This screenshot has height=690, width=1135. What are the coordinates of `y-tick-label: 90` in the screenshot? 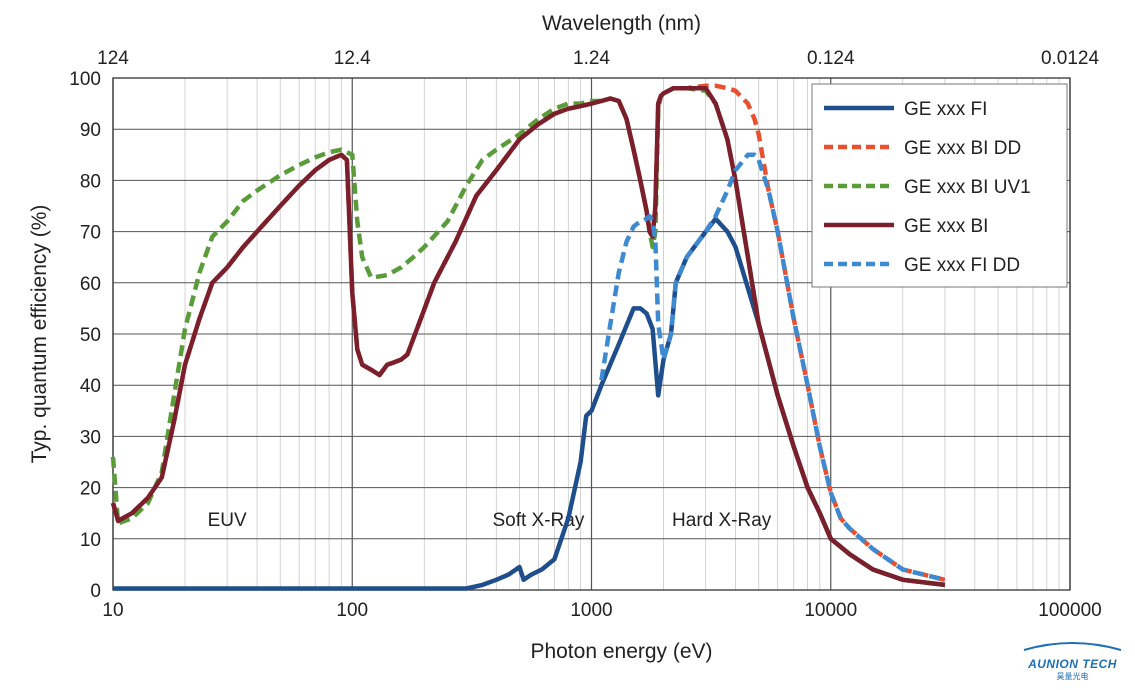 It's located at (90, 130).